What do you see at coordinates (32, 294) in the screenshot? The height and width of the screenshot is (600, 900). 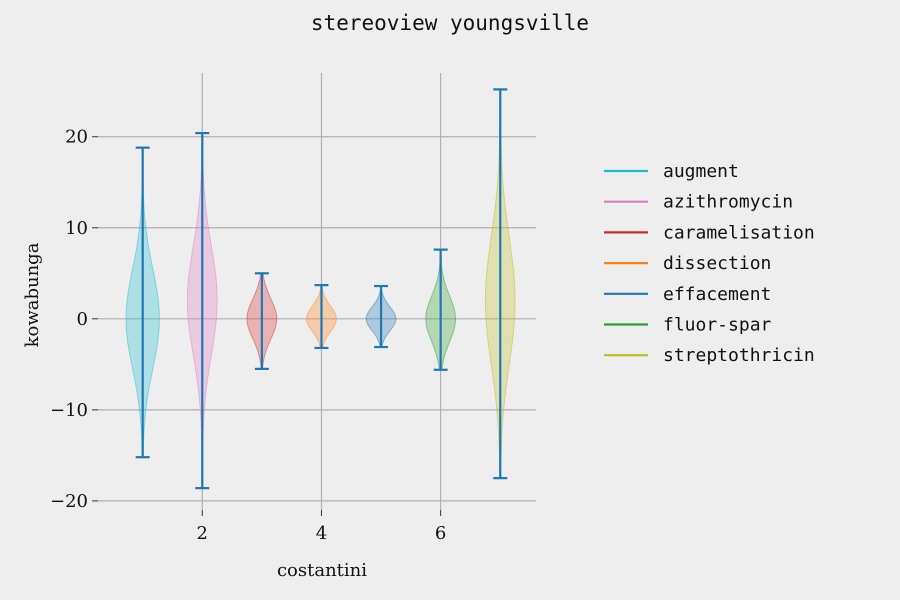 I see `y-axis-label: kowabunga` at bounding box center [32, 294].